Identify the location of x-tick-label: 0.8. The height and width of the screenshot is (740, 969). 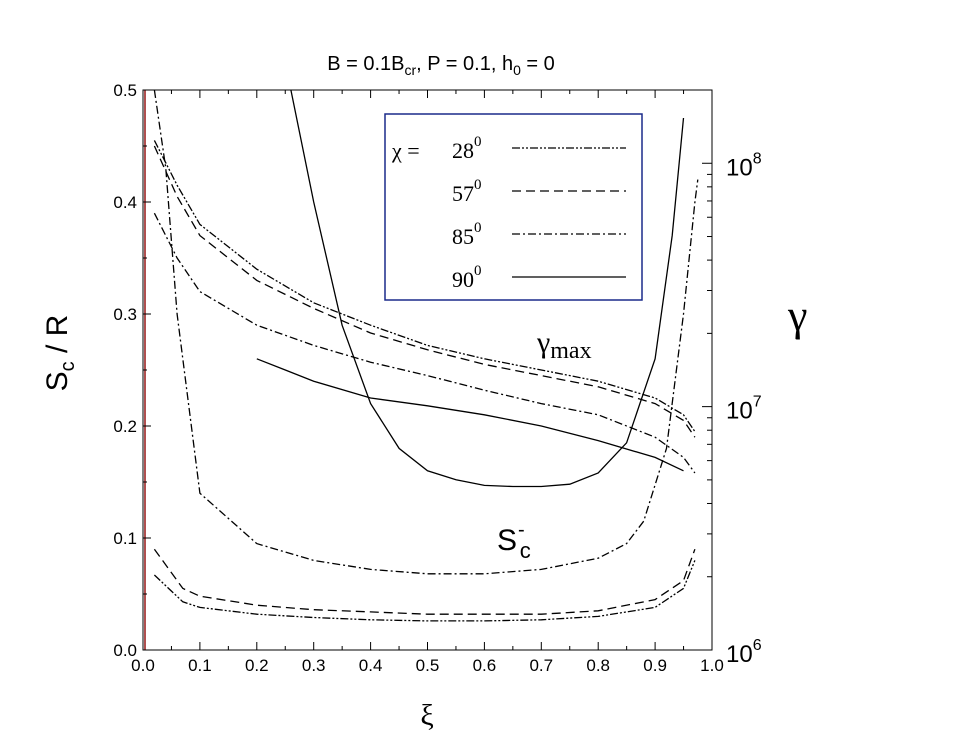
(598, 665).